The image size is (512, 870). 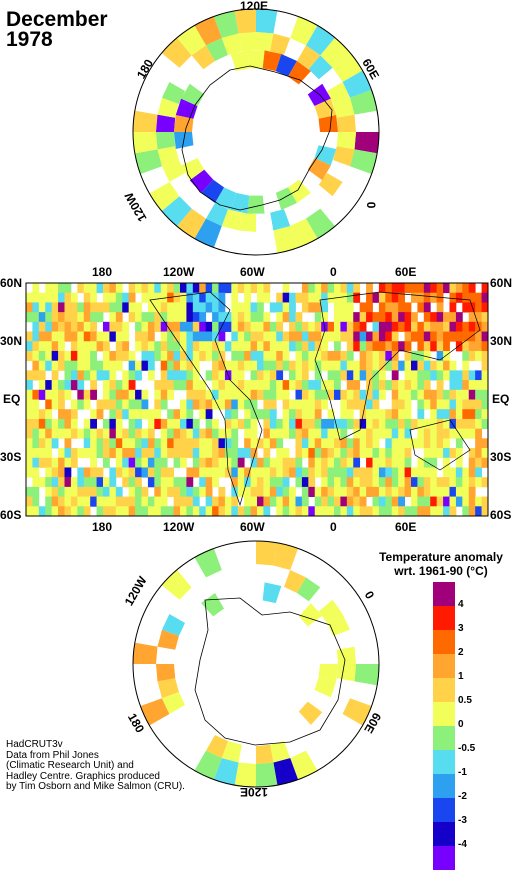 I want to click on np-label-120e: 120E, so click(x=254, y=6).